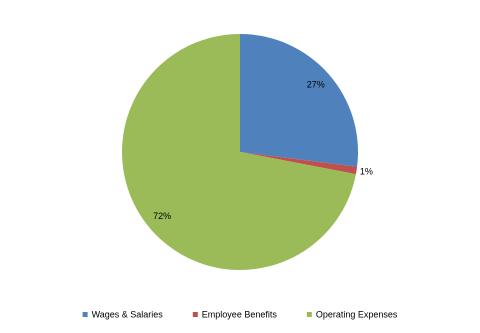 This screenshot has height=333, width=480. What do you see at coordinates (316, 85) in the screenshot?
I see `data-label: 27%` at bounding box center [316, 85].